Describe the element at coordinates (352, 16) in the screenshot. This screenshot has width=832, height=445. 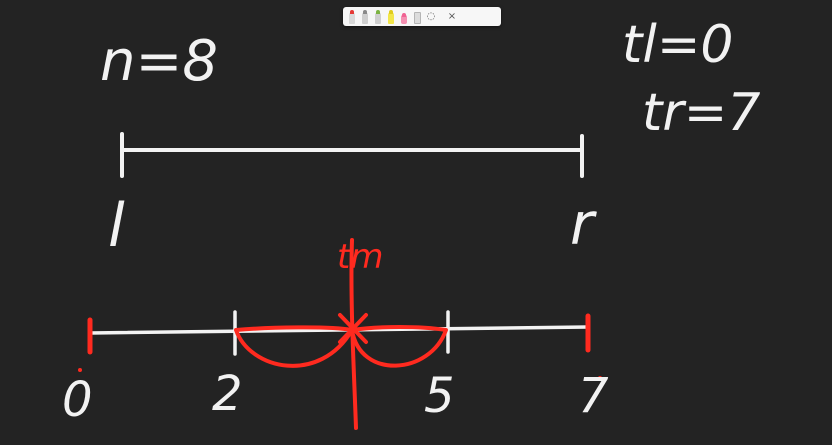
I see `pen-red-icon` at that location.